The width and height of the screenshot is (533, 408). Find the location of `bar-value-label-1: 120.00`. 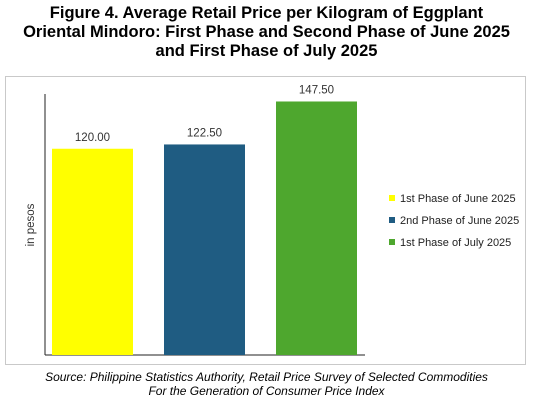

bar-value-label-1: 120.00 is located at coordinates (92, 138).